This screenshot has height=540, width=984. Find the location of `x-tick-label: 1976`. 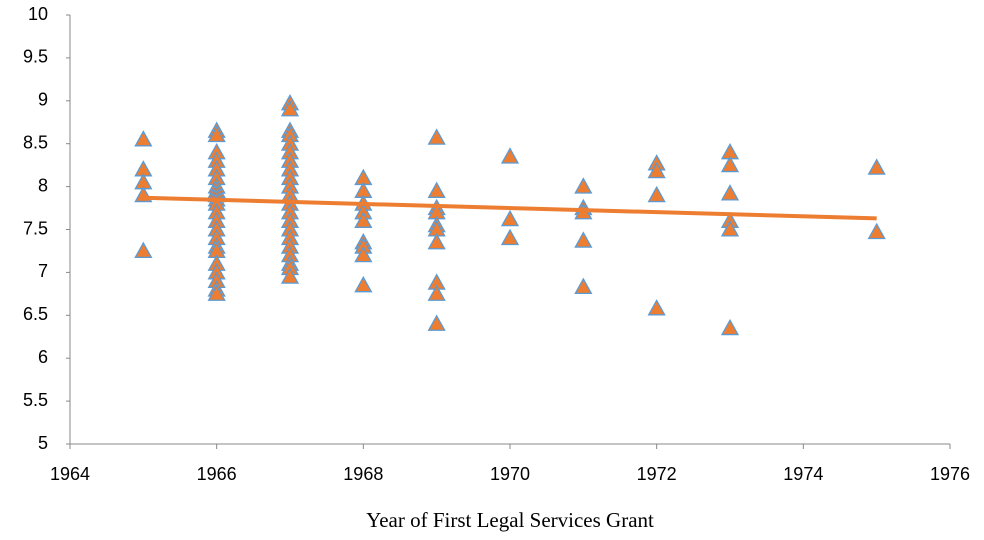

x-tick-label: 1976 is located at coordinates (950, 474).